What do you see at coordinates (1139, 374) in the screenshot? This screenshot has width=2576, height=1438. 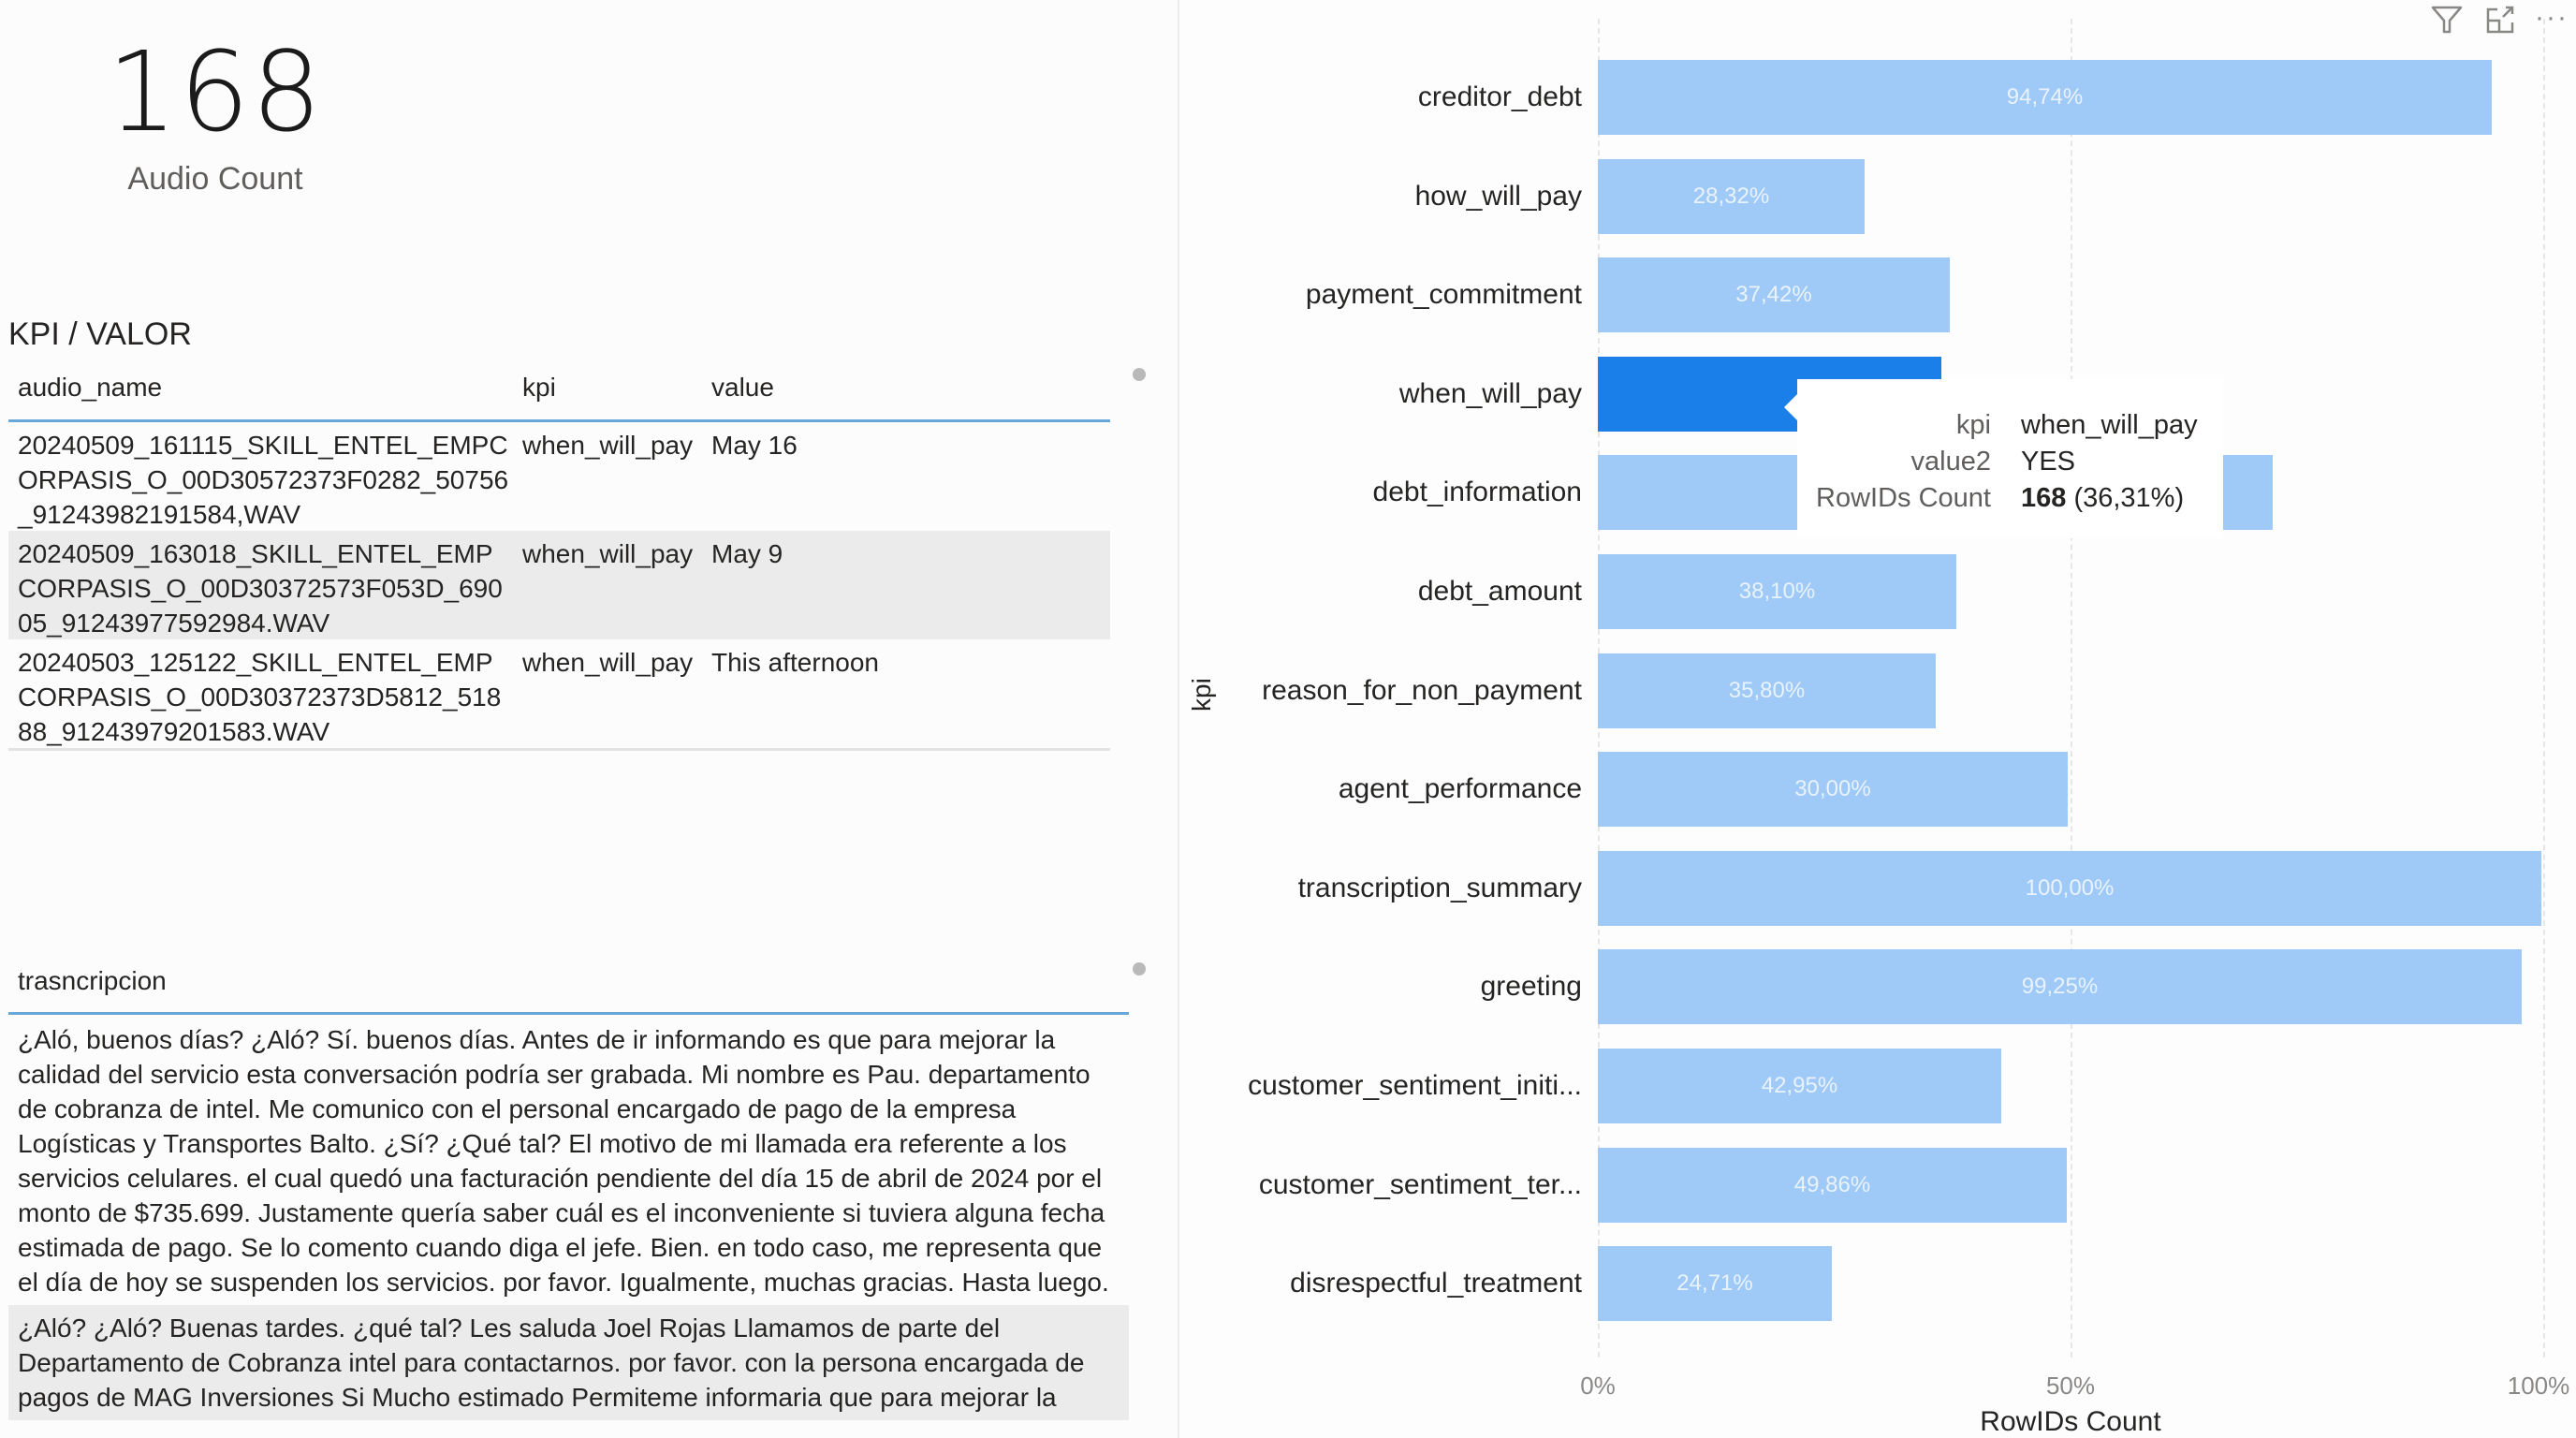 I see `table-scrollbar-thumb` at bounding box center [1139, 374].